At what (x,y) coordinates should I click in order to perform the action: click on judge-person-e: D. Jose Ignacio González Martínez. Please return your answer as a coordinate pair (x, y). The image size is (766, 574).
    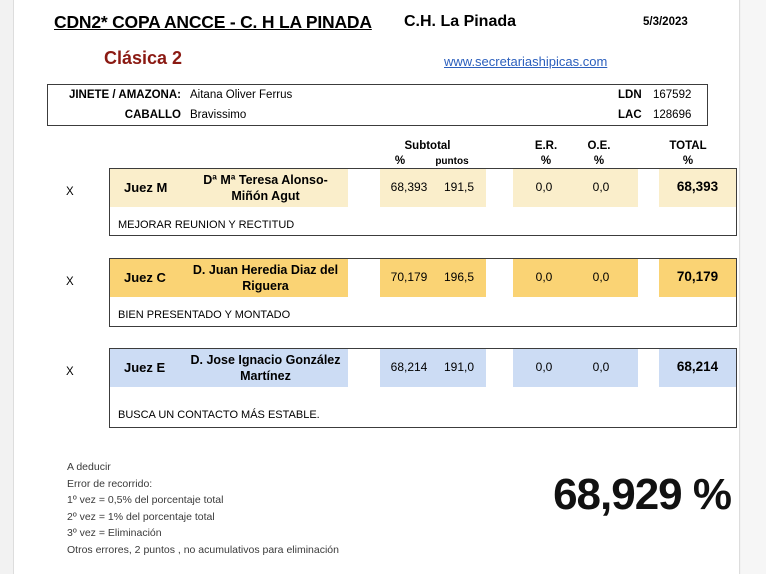
    Looking at the image, I should click on (265, 368).